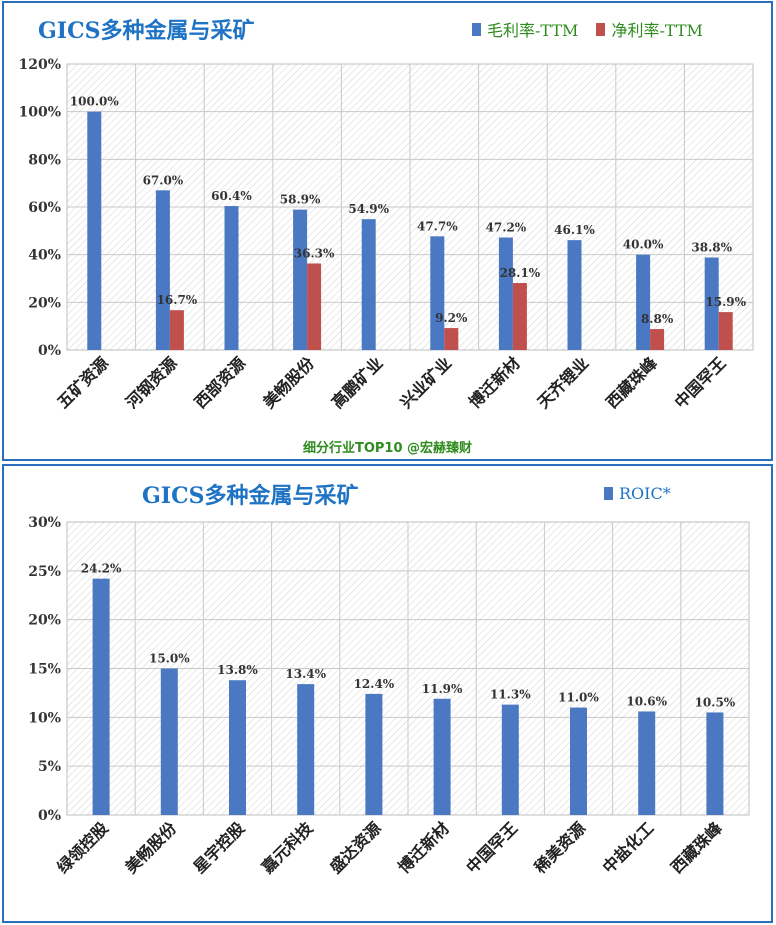 This screenshot has width=776, height=925. What do you see at coordinates (300, 200) in the screenshot?
I see `data-label: 58.9%` at bounding box center [300, 200].